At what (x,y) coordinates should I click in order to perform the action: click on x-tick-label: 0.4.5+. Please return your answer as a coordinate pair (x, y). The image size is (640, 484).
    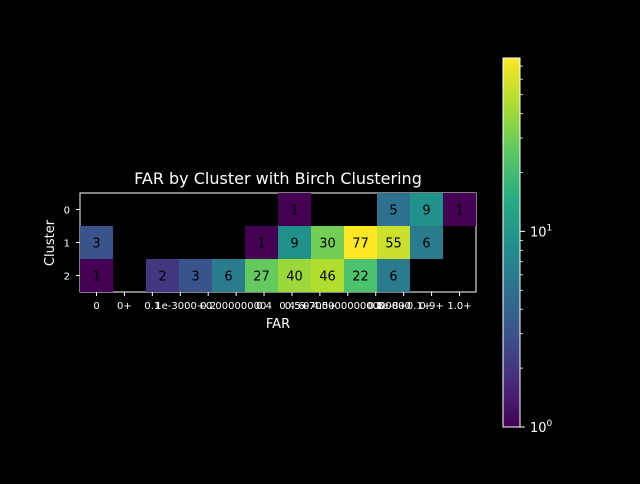
    Looking at the image, I should click on (320, 306).